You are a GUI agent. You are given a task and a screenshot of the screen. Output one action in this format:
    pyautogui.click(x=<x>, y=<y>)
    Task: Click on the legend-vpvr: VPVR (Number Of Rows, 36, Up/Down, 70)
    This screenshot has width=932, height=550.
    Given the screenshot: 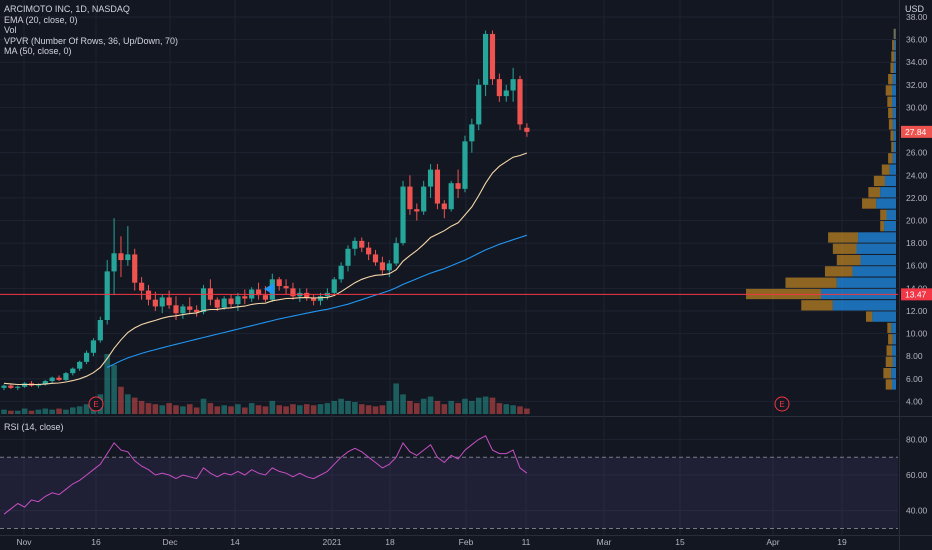 What is the action you would take?
    pyautogui.click(x=91, y=40)
    